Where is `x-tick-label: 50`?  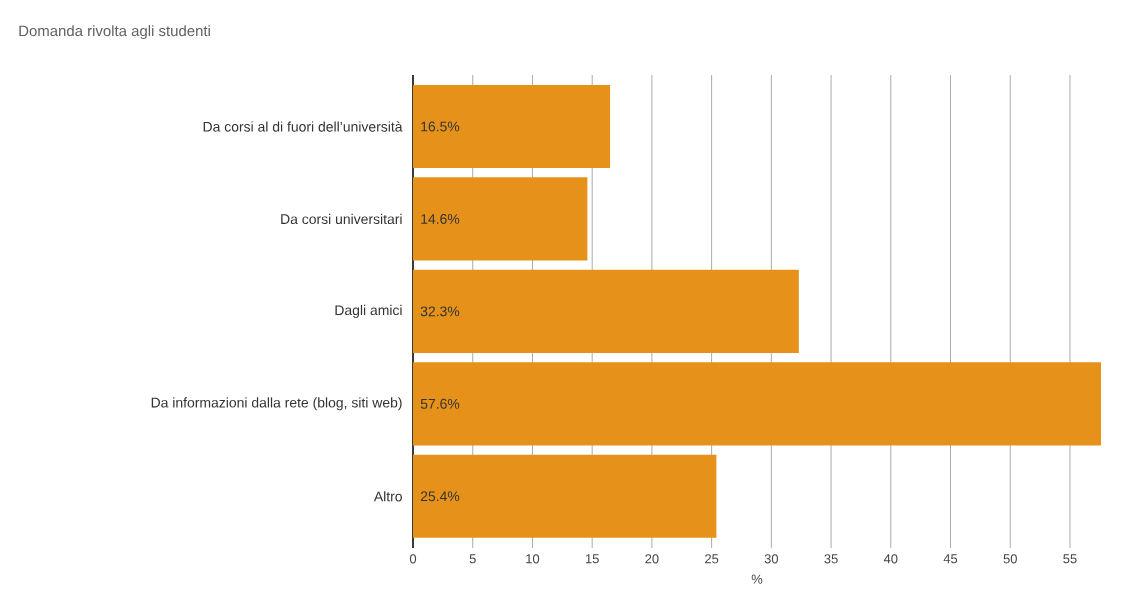
x-tick-label: 50 is located at coordinates (1010, 559).